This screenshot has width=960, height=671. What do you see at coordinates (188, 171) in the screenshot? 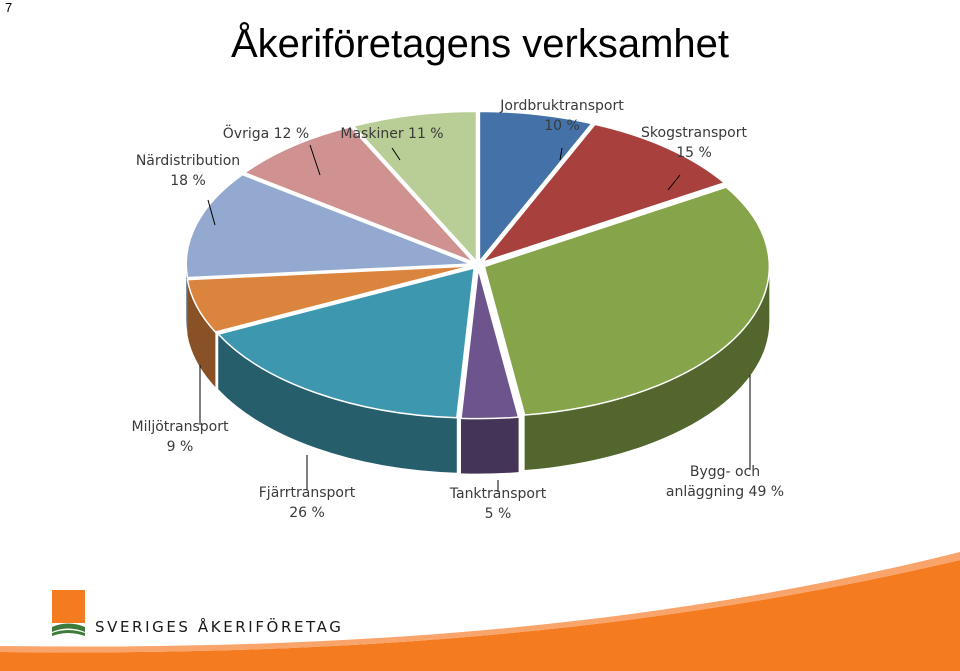
I see `slice-label-n-rdistribution: Närdistribution 18 %` at bounding box center [188, 171].